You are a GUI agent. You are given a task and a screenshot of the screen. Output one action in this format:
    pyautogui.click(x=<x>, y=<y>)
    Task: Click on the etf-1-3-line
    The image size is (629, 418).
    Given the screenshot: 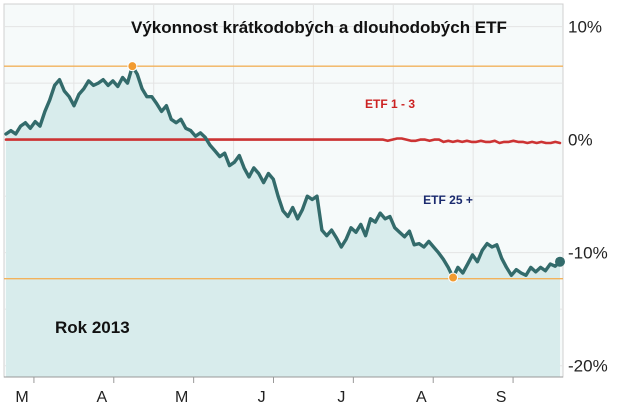 What is the action you would take?
    pyautogui.click(x=283, y=141)
    